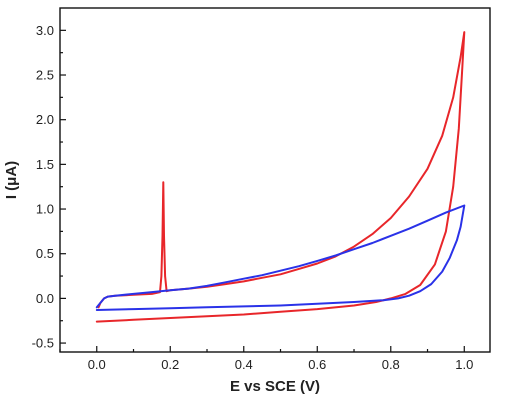 Image resolution: width=505 pixels, height=400 pixels. I want to click on x-tick-label: 0.0, so click(97, 364).